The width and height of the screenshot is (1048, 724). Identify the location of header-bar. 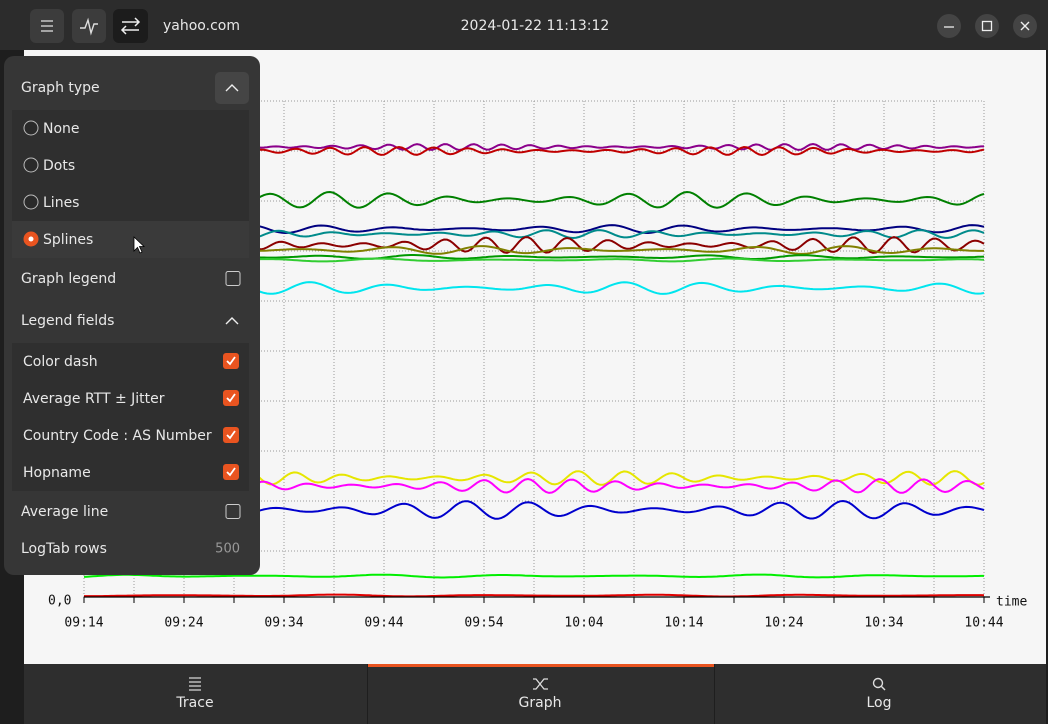
(524, 25).